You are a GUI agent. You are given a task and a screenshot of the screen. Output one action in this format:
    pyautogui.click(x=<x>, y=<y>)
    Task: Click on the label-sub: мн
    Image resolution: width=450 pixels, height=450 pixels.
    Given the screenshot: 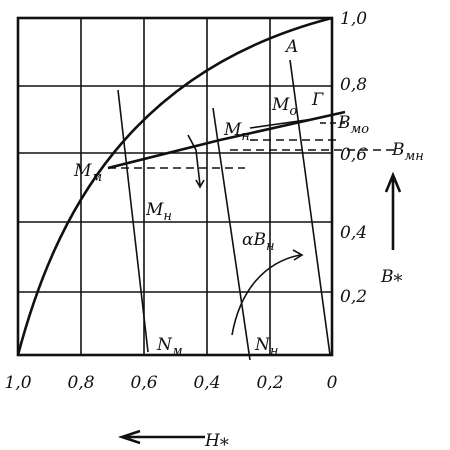 What is the action you would take?
    pyautogui.click(x=414, y=156)
    